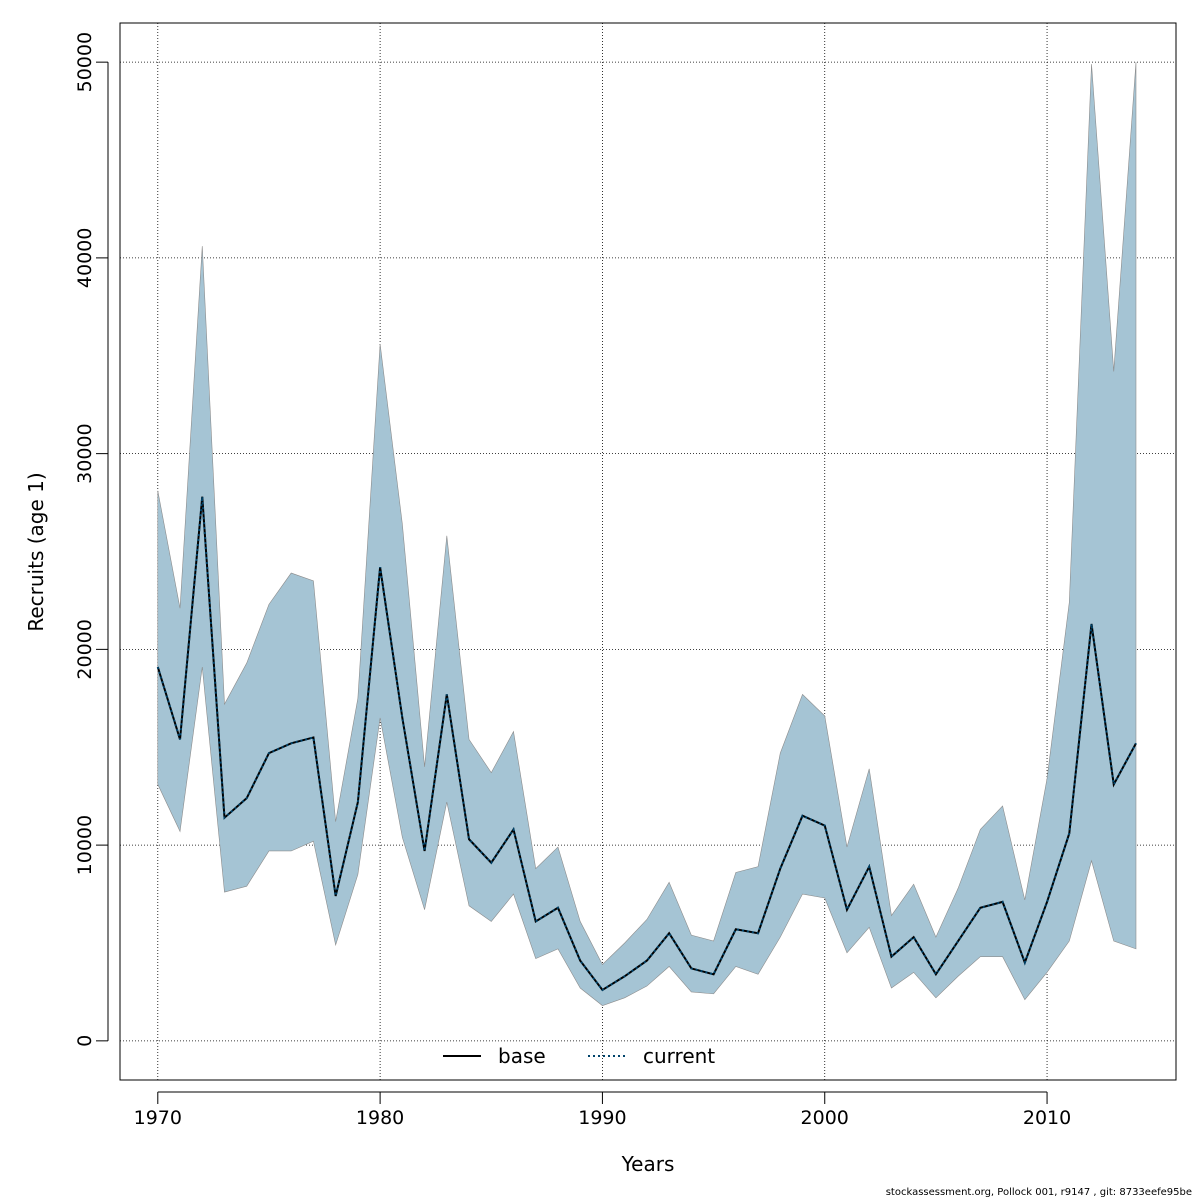 The width and height of the screenshot is (1200, 1200). I want to click on x-axis-title: Years, so click(648, 1164).